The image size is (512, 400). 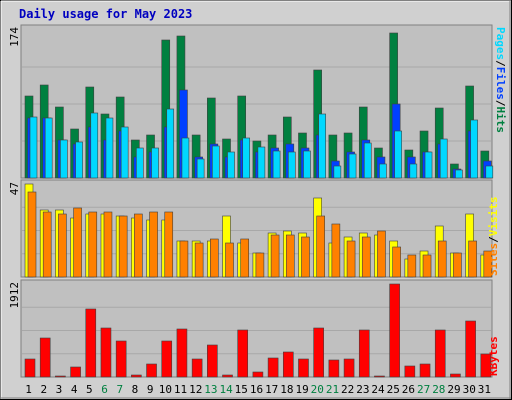 What do you see at coordinates (210, 389) in the screenshot?
I see `day-tick-label: 13` at bounding box center [210, 389].